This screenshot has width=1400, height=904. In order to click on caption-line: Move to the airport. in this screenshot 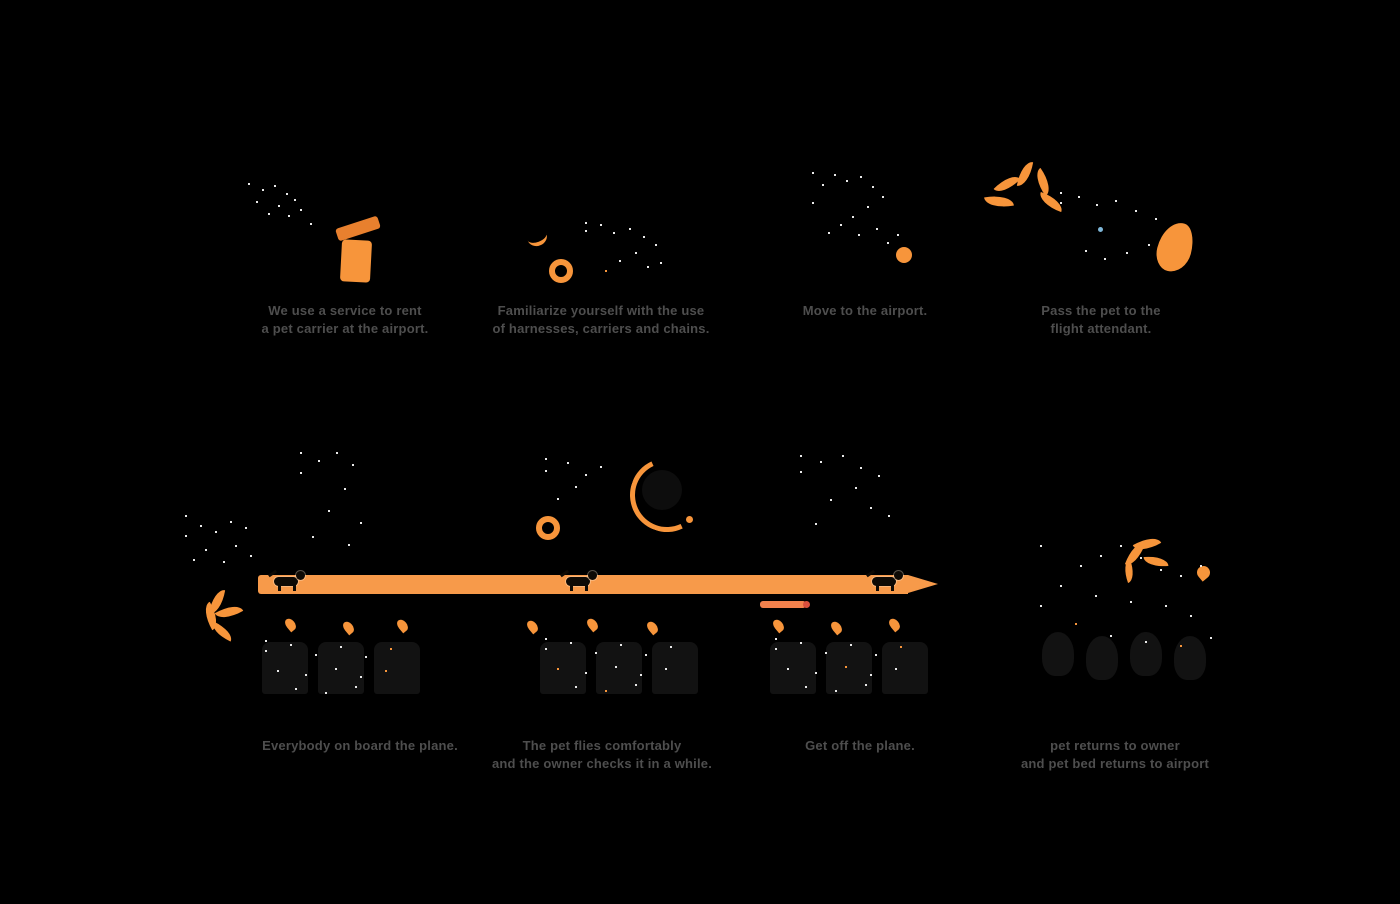, I will do `click(865, 310)`.